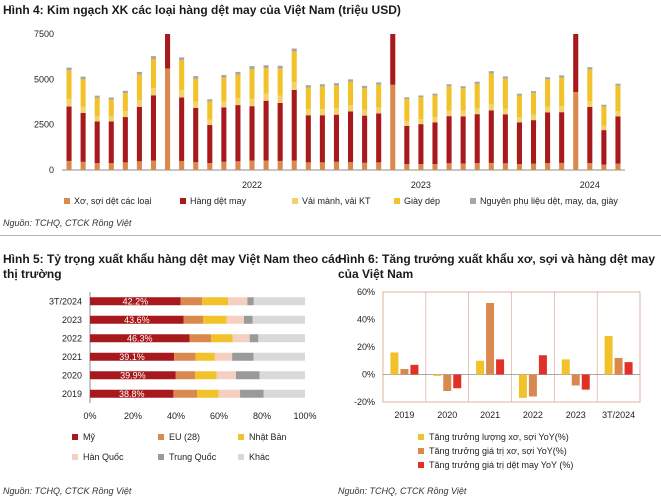  What do you see at coordinates (268, 437) in the screenshot?
I see `h5-legend-label: Nhật Bản` at bounding box center [268, 437].